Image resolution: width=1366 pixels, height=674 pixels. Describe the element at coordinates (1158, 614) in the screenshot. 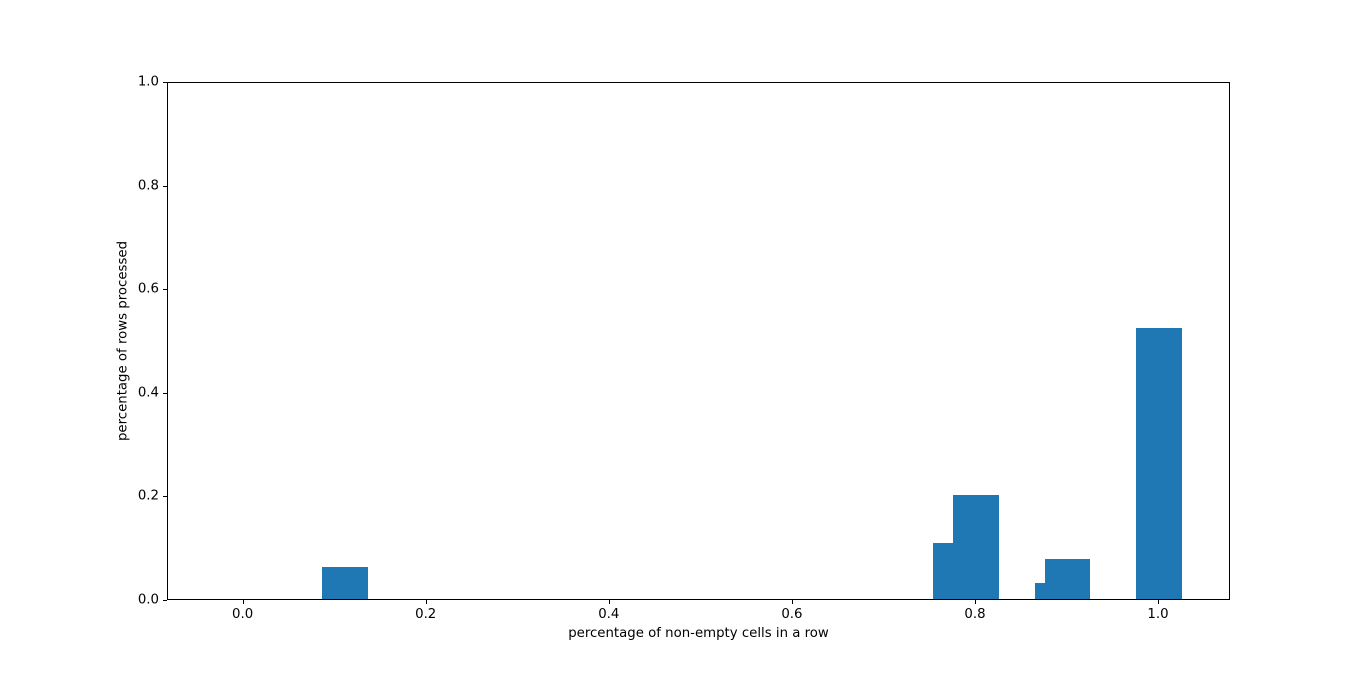

I see `x-tick-label: 1.0` at that location.